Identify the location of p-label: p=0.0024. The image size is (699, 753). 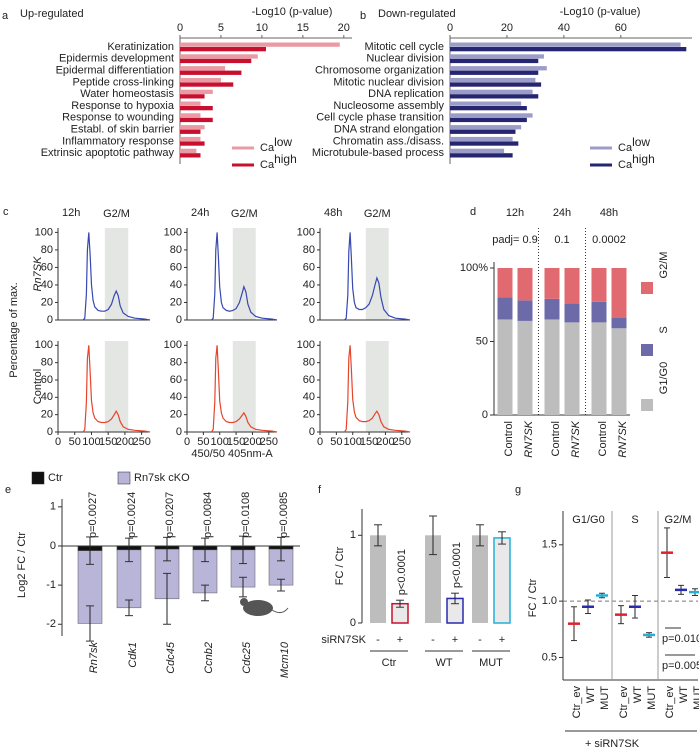
(132, 515).